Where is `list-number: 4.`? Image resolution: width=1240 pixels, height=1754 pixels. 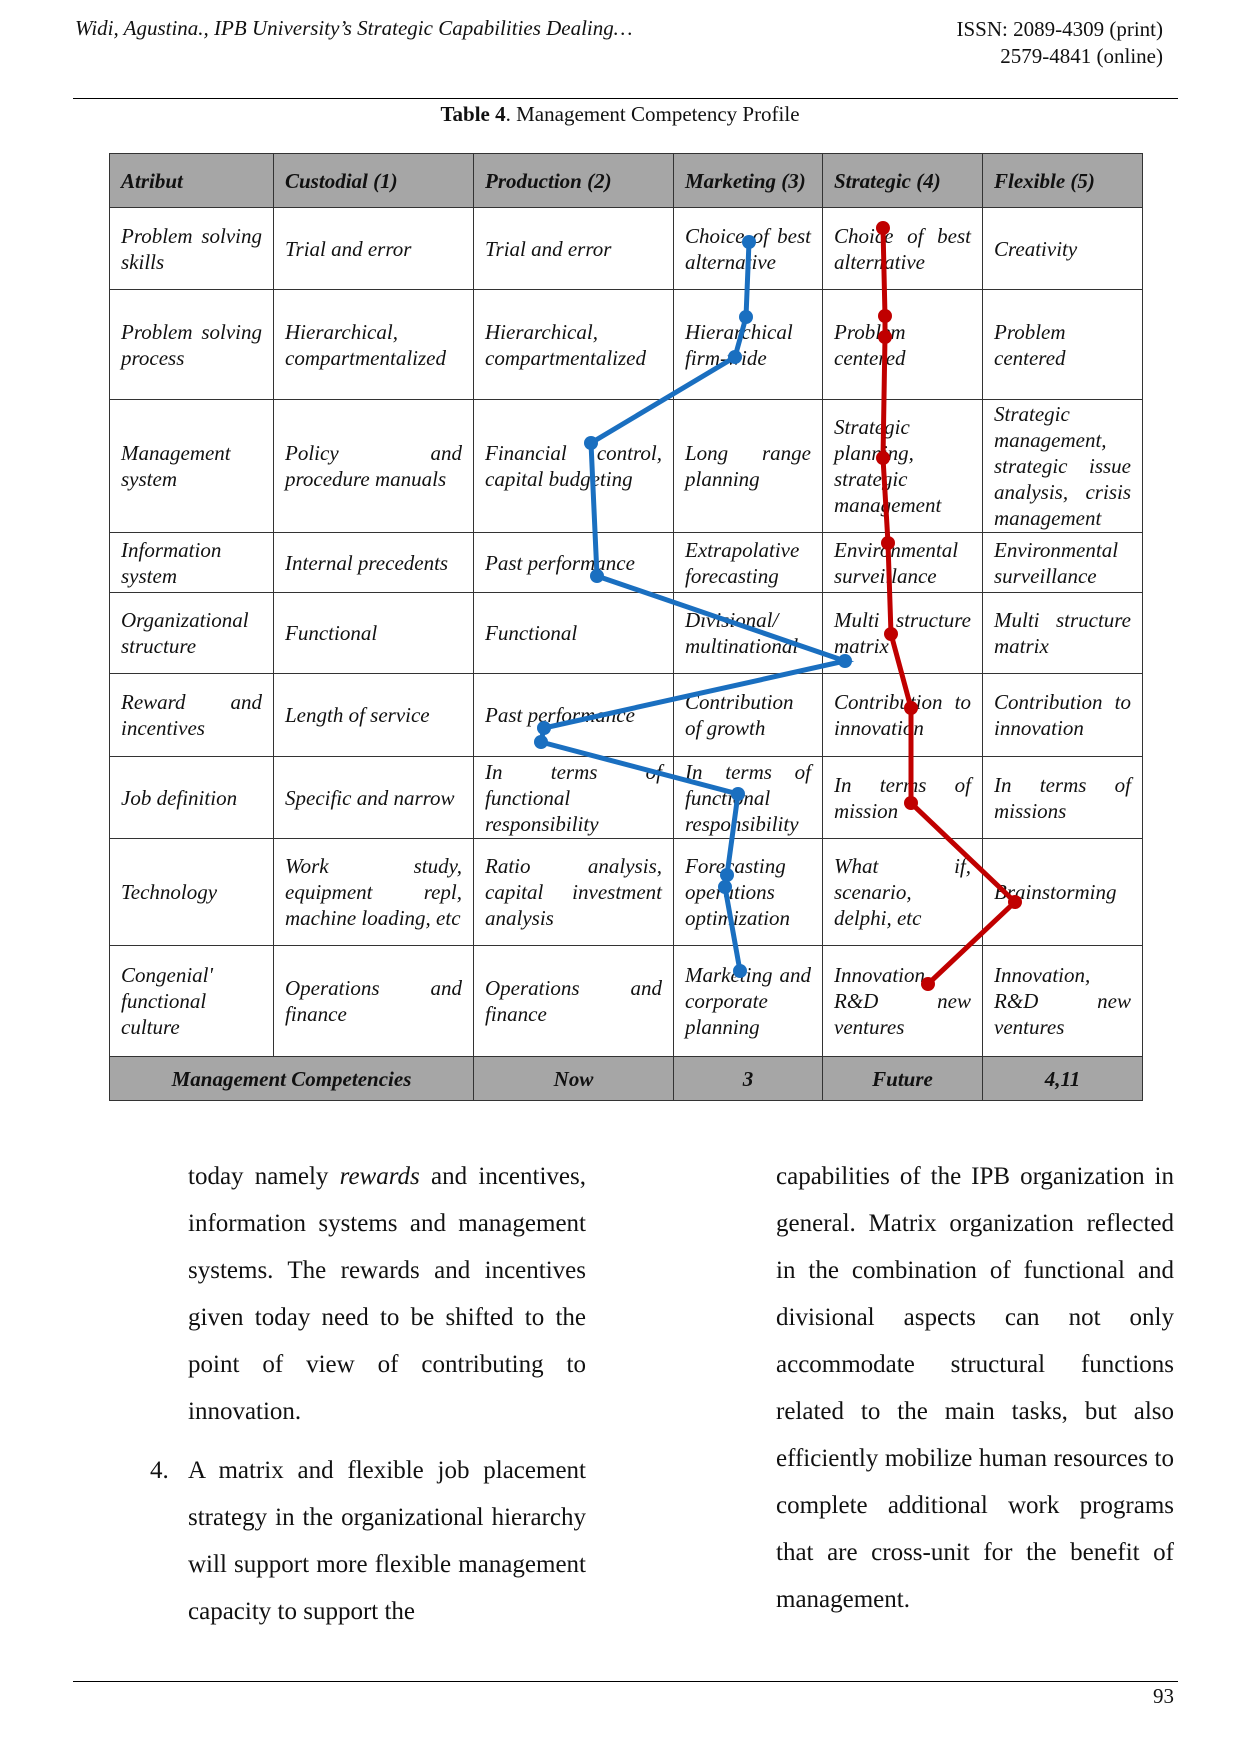
list-number: 4. is located at coordinates (159, 1470).